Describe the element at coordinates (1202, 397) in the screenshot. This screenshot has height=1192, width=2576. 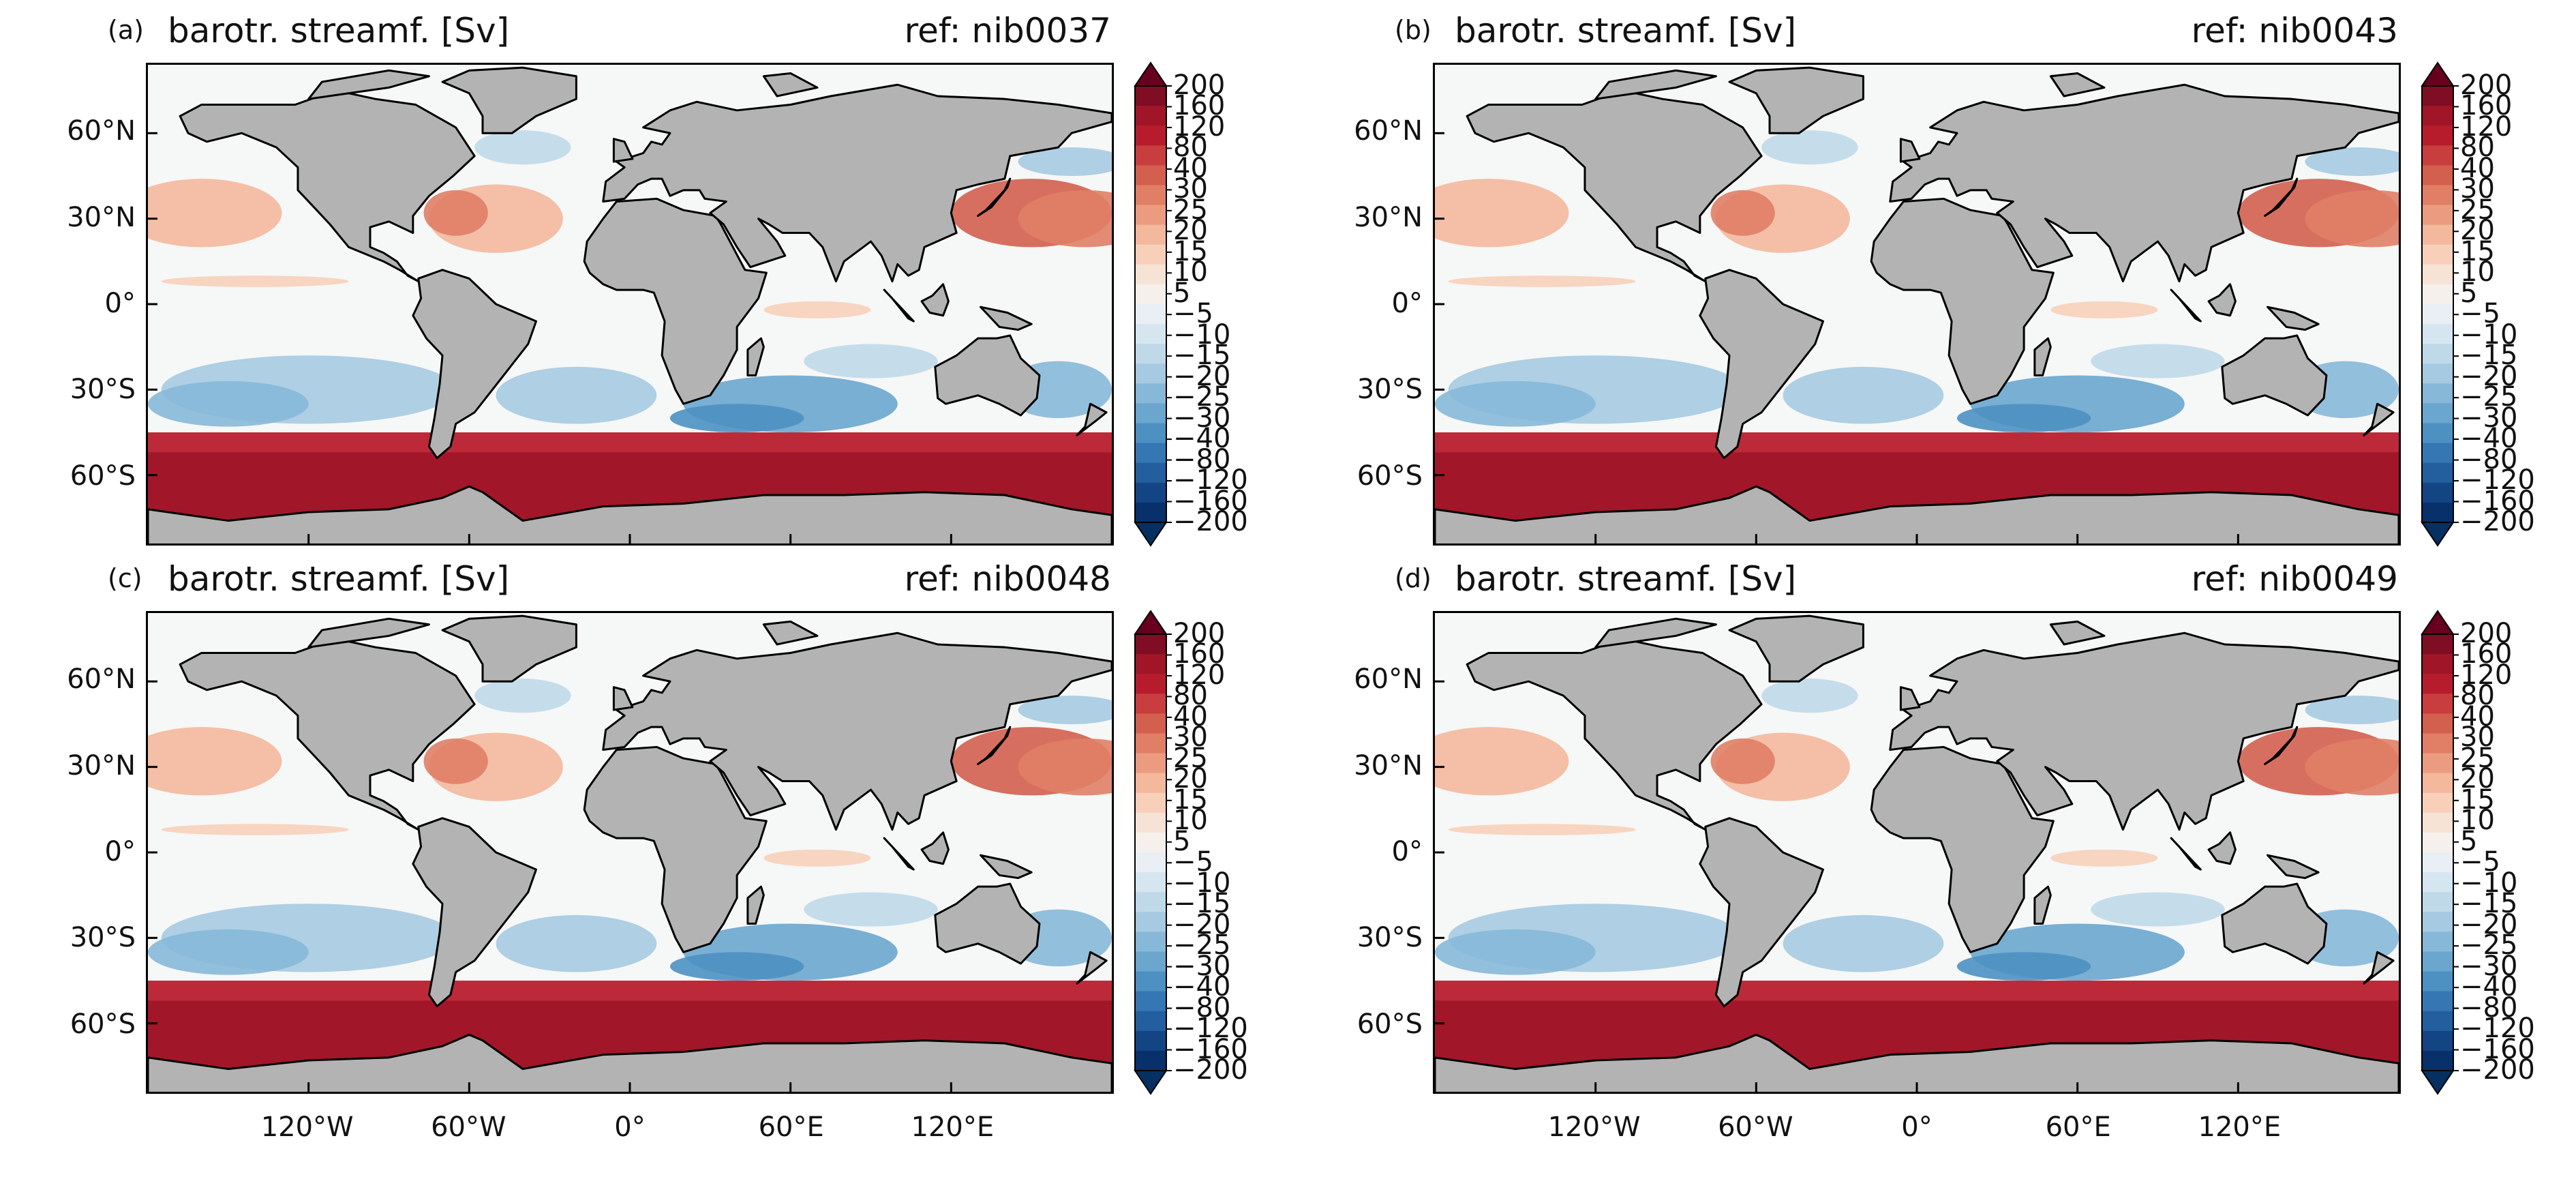
I see `colorbar-tick-label: −25` at that location.